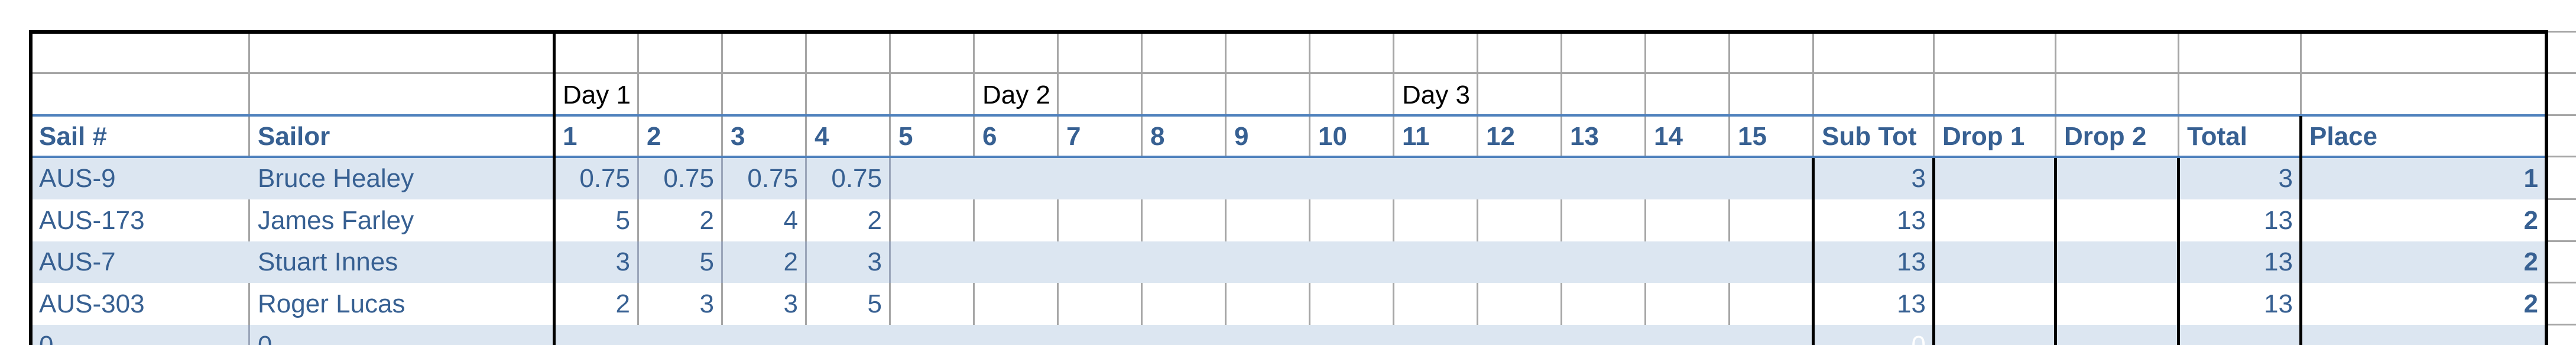 This screenshot has height=345, width=2576. I want to click on col-header-race-9: 9, so click(1241, 136).